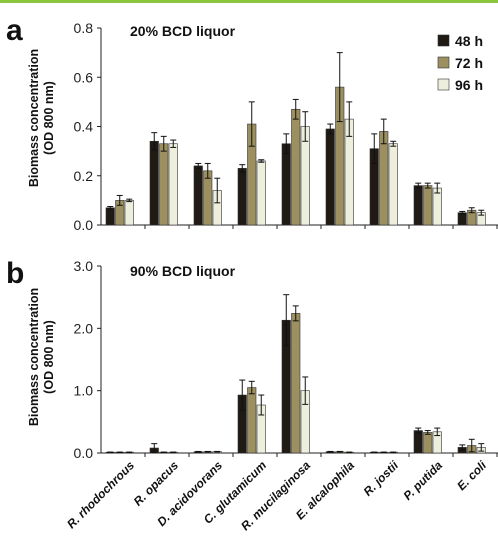 This screenshot has height=560, width=498. What do you see at coordinates (469, 85) in the screenshot?
I see `legend-label-96h: 96 h` at bounding box center [469, 85].